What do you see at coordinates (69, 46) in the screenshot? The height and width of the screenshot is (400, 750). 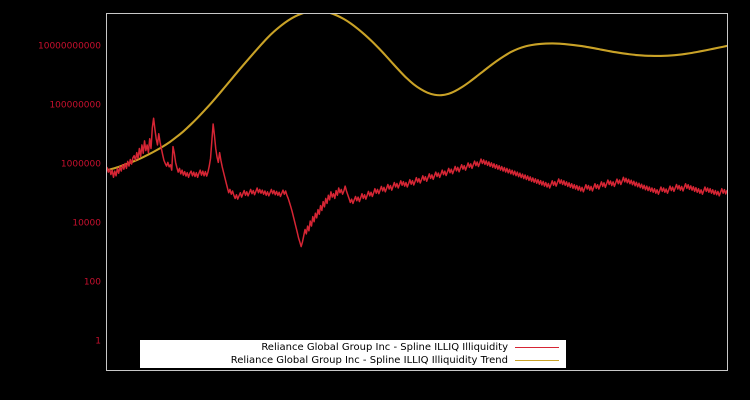 I see `y-axis-tick-label: 10000000000` at bounding box center [69, 46].